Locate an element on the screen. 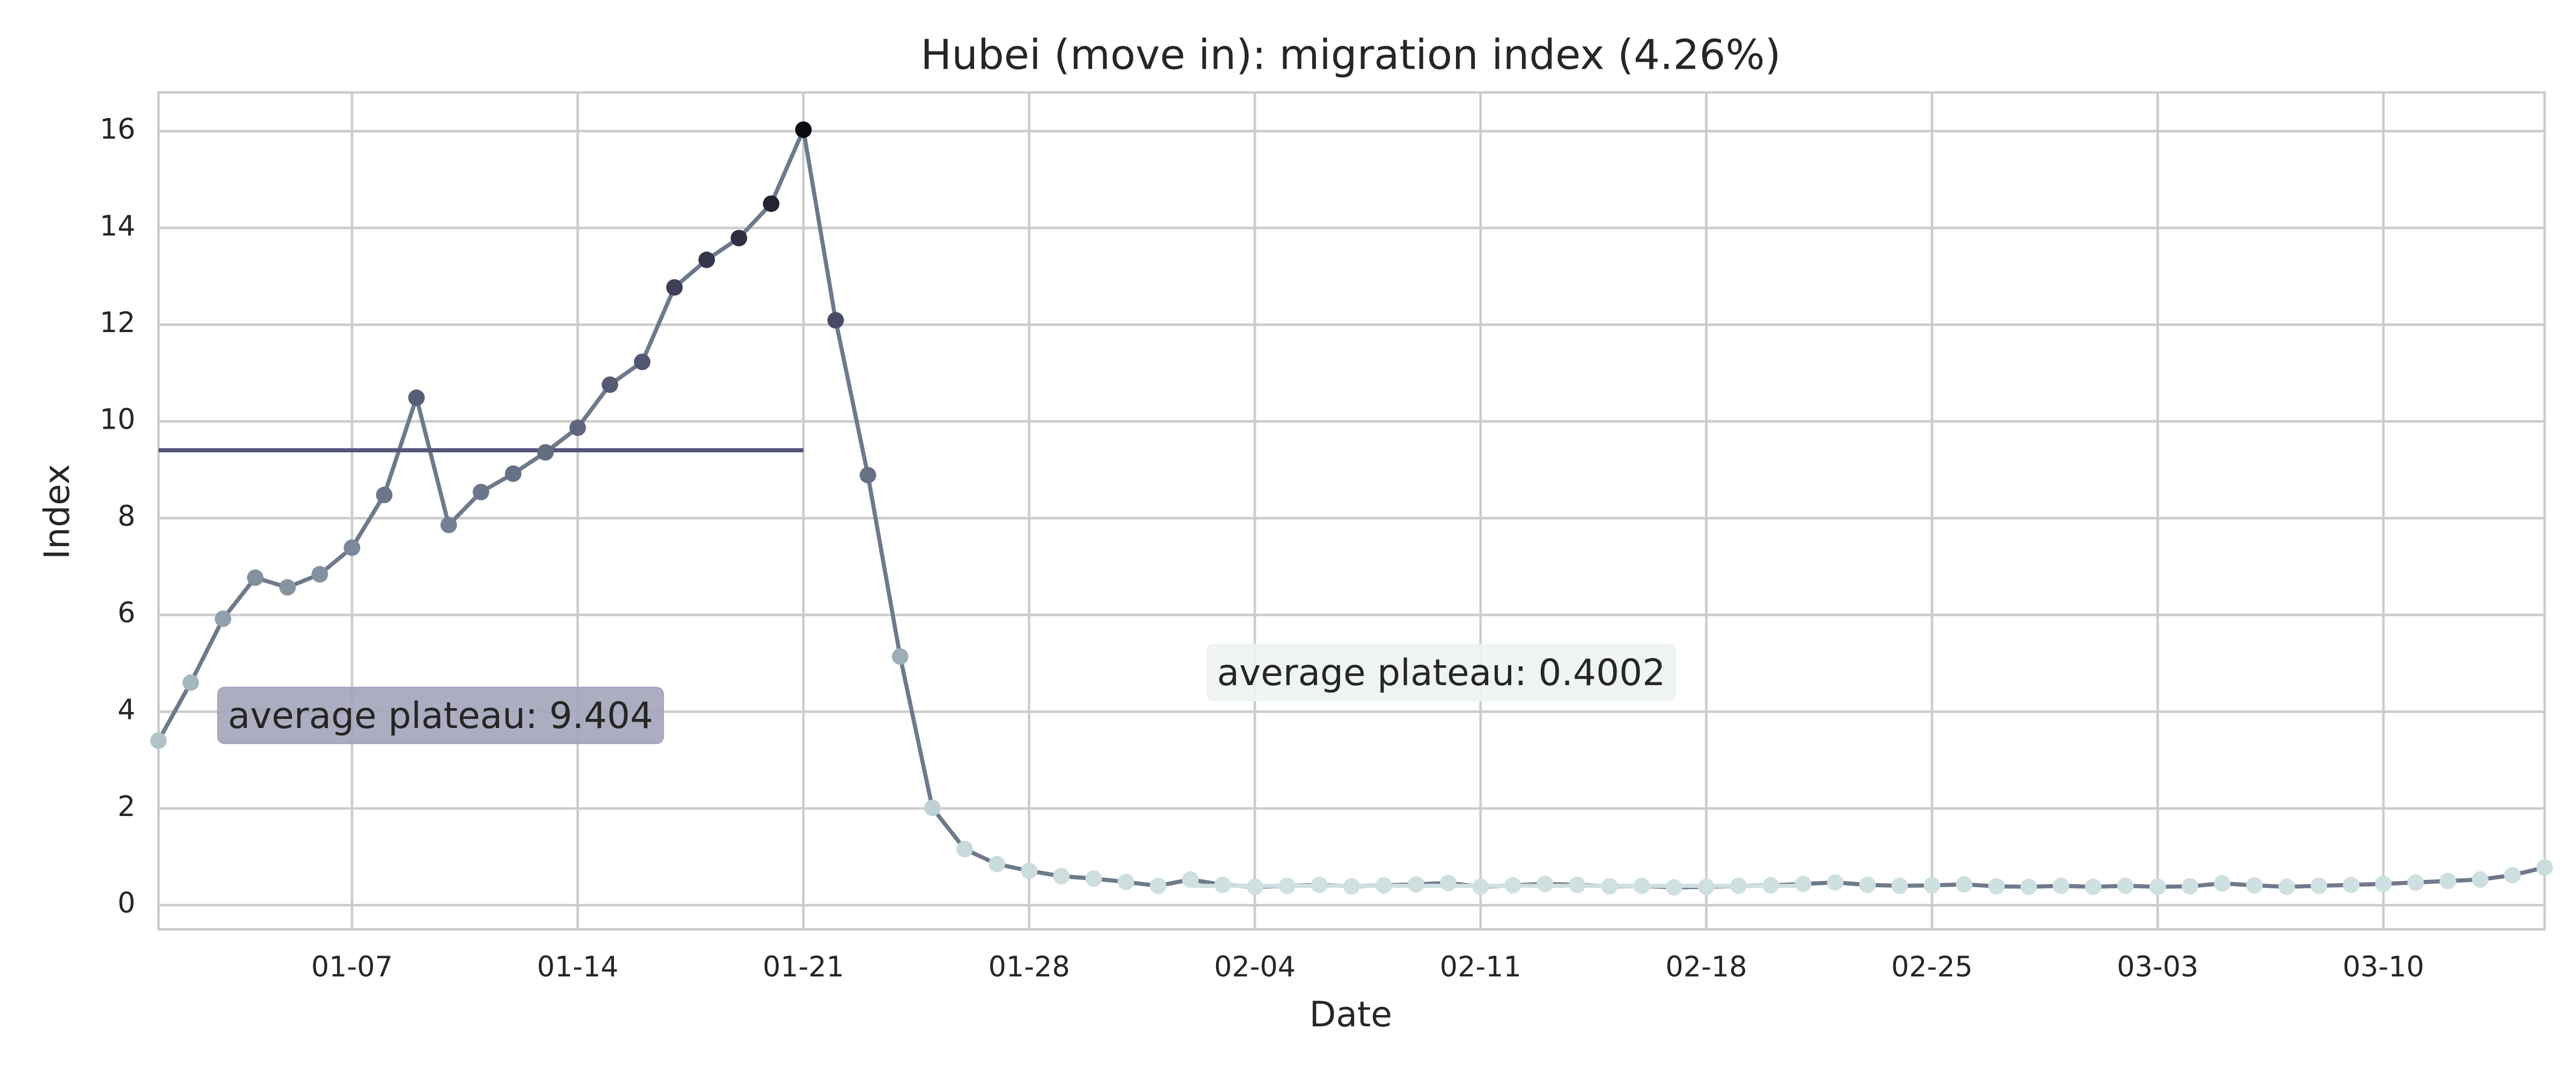 This screenshot has width=2576, height=1073. x-tick-label: 01-21 is located at coordinates (803, 967).